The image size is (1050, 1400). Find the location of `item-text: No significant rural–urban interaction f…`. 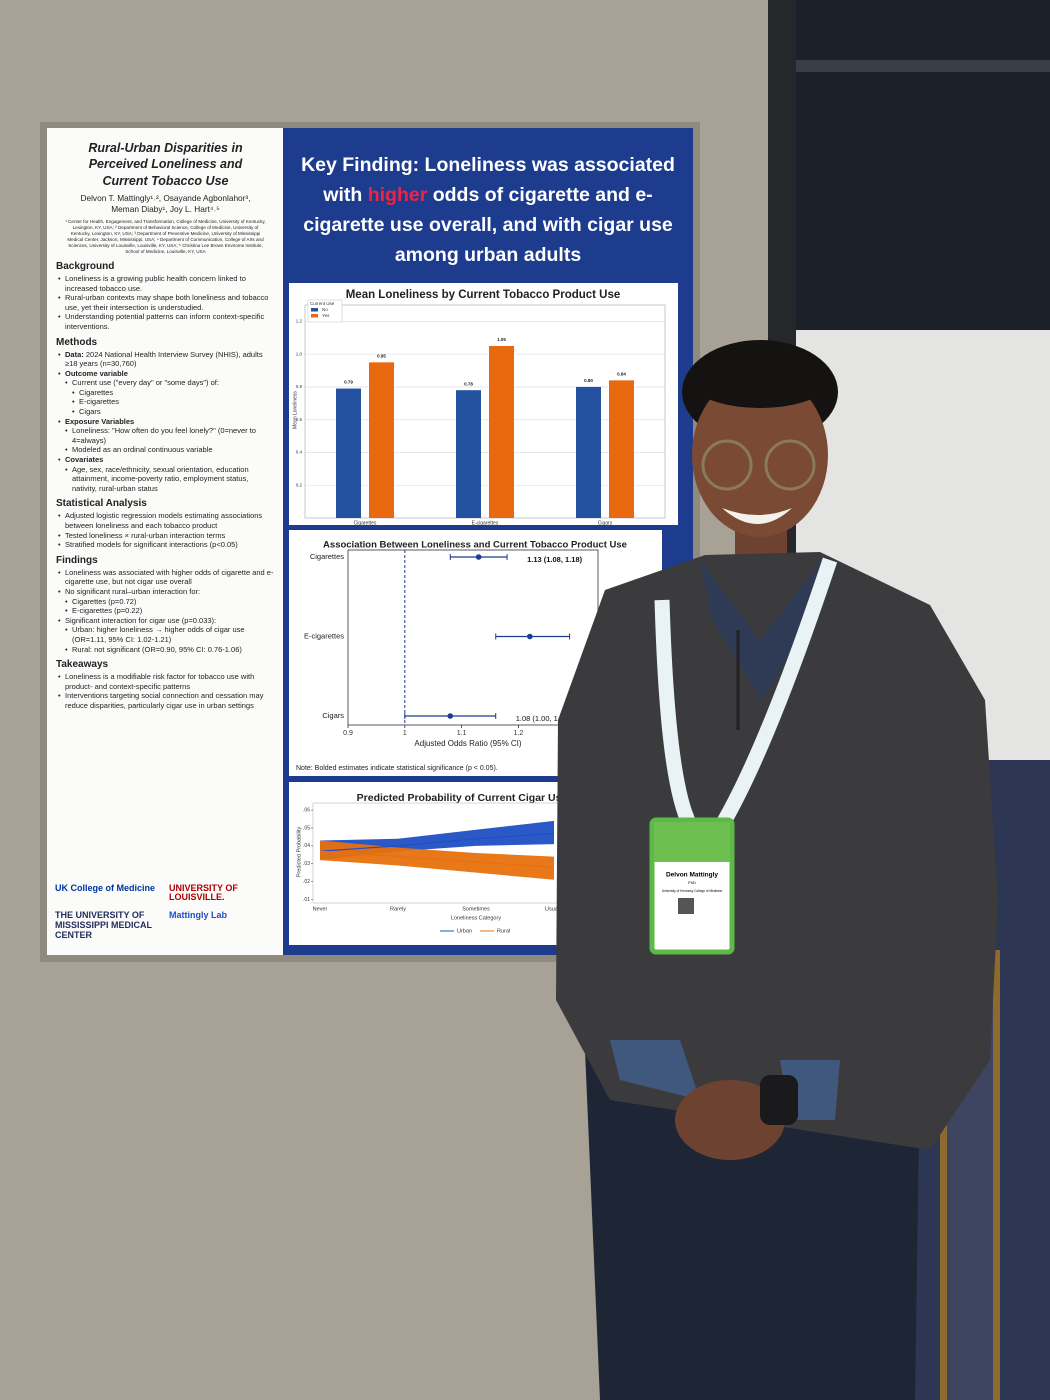

item-text: No significant rural–urban interaction f… is located at coordinates (133, 591).